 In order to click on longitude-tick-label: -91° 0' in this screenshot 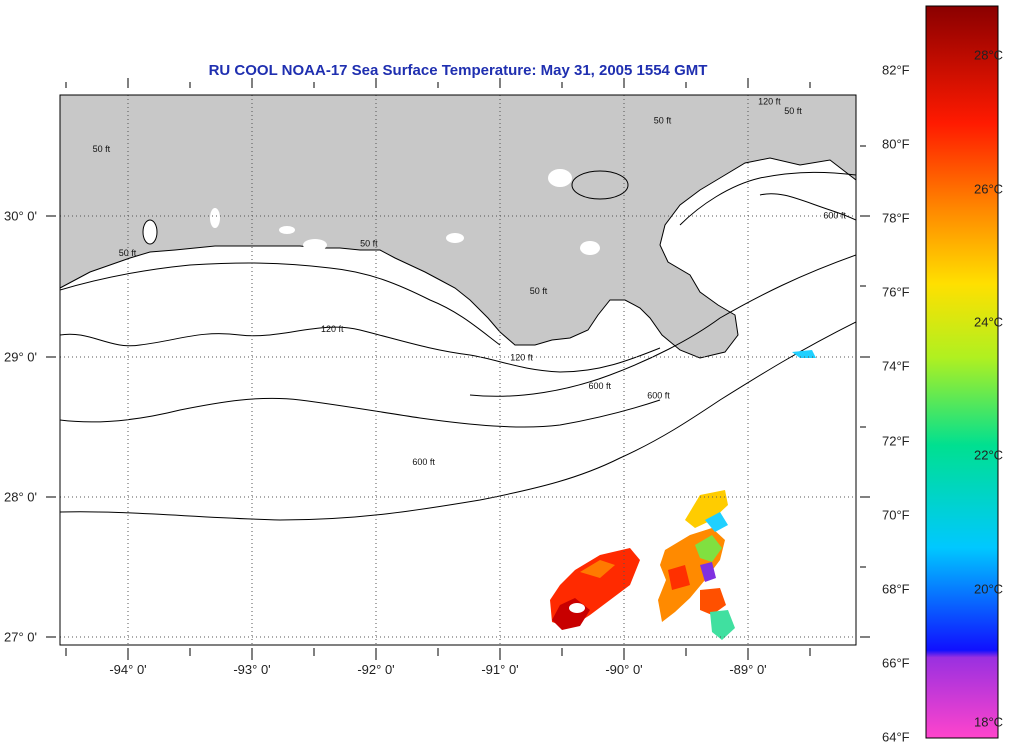, I will do `click(500, 669)`.